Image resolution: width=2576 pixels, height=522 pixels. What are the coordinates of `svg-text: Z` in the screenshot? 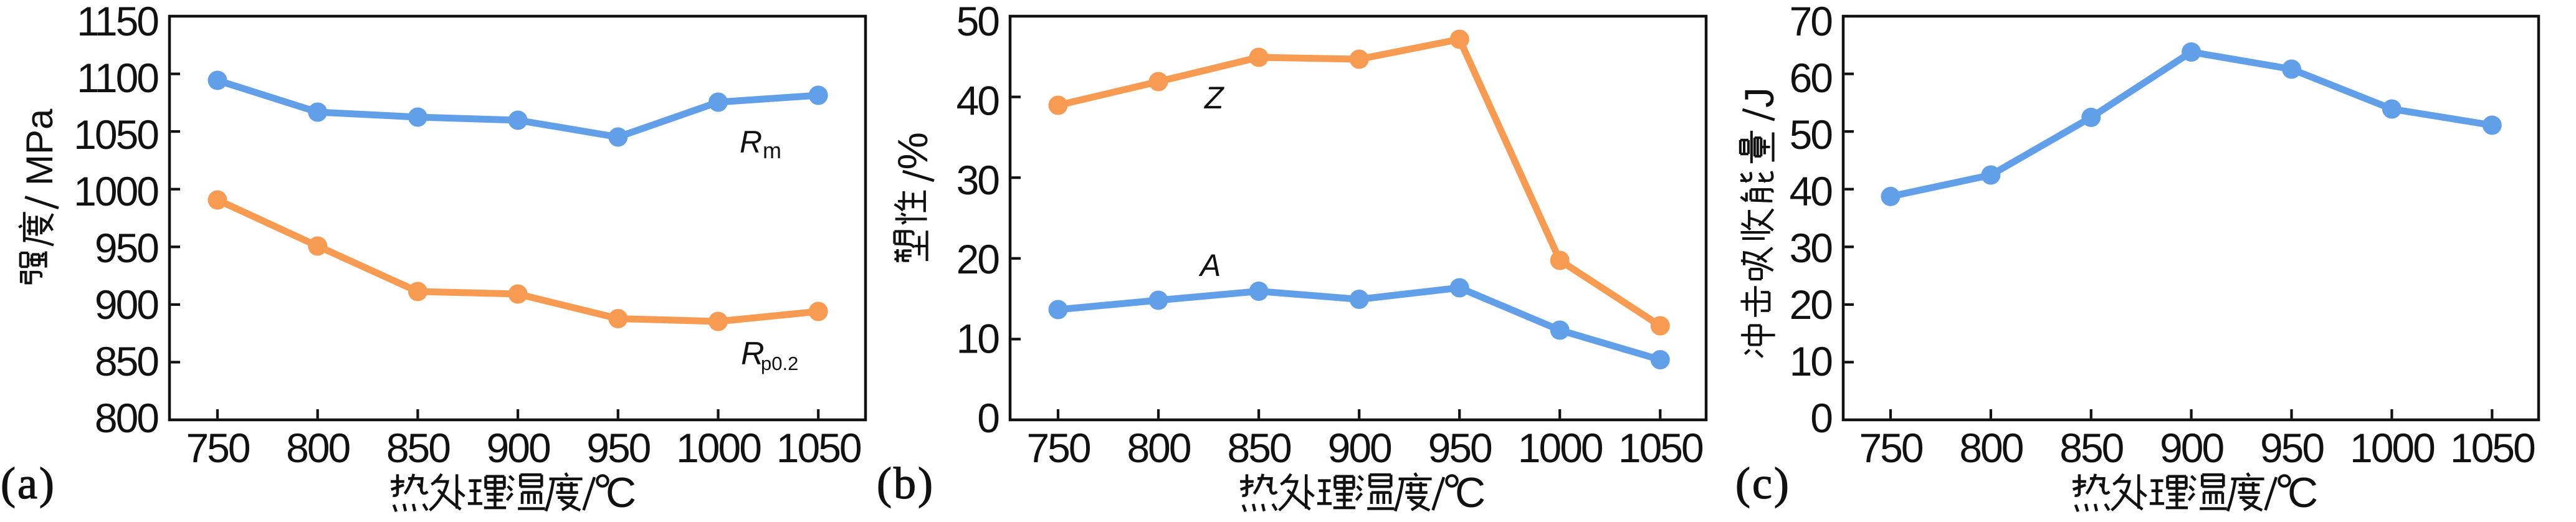 It's located at (1214, 97).